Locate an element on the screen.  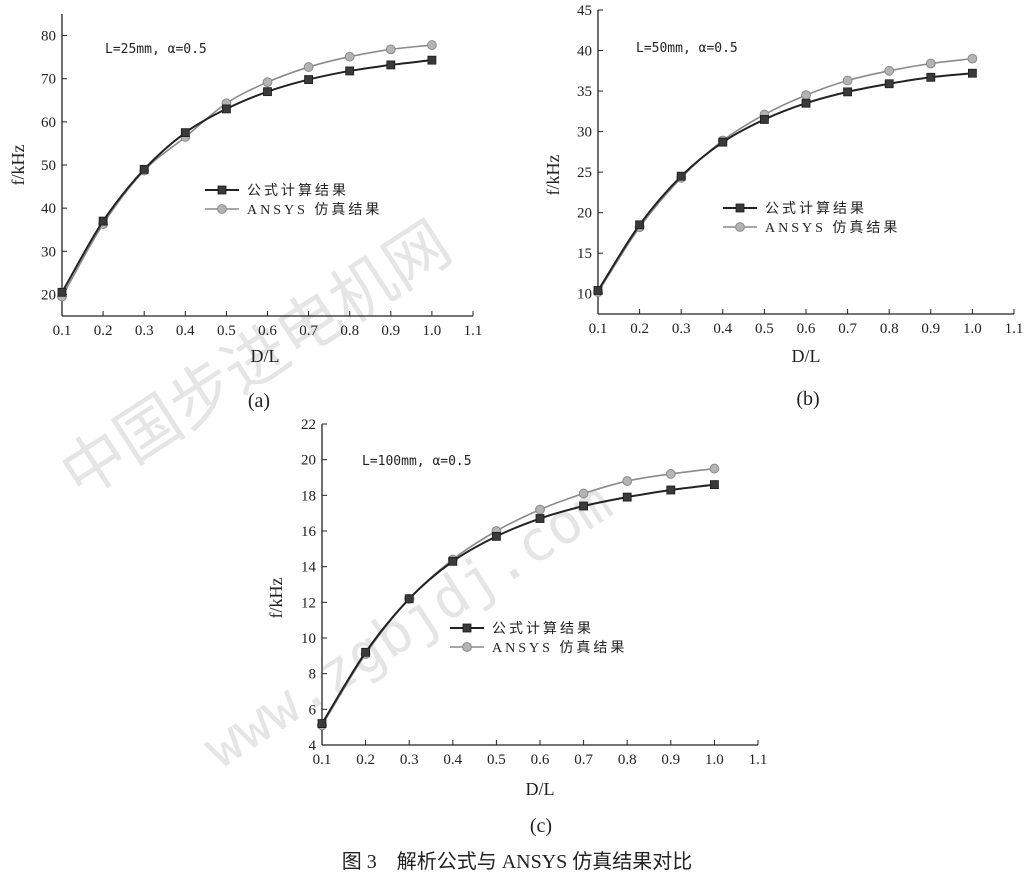
panel-label: (a) is located at coordinates (259, 401).